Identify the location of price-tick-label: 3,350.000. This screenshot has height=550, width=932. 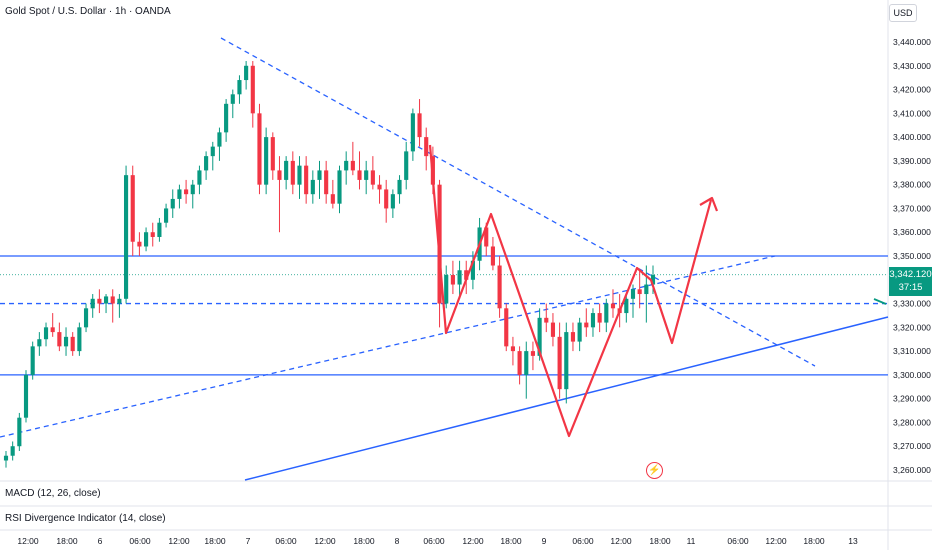
(912, 256).